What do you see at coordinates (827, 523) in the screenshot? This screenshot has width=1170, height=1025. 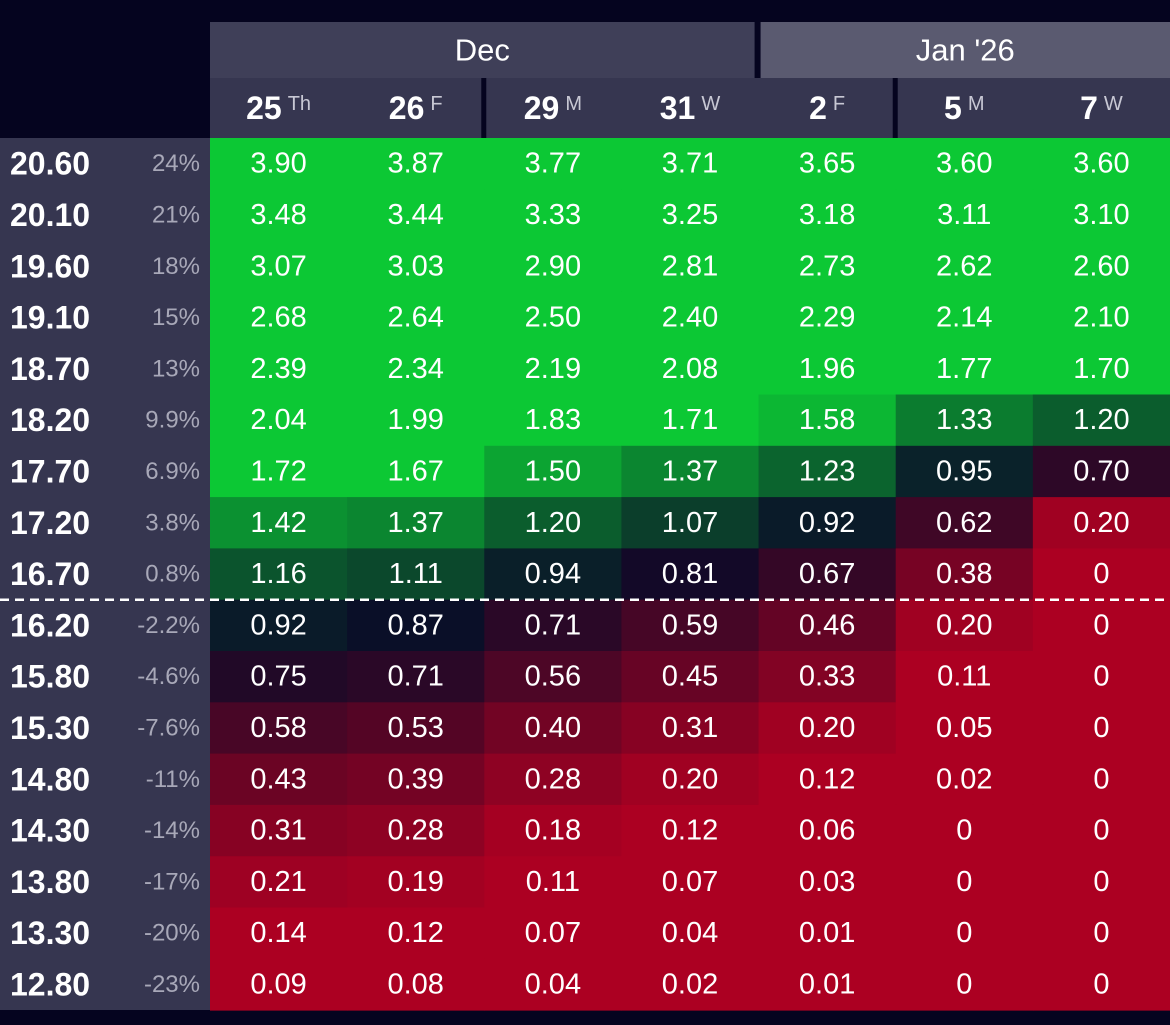 I see `cell-value: 0.92` at bounding box center [827, 523].